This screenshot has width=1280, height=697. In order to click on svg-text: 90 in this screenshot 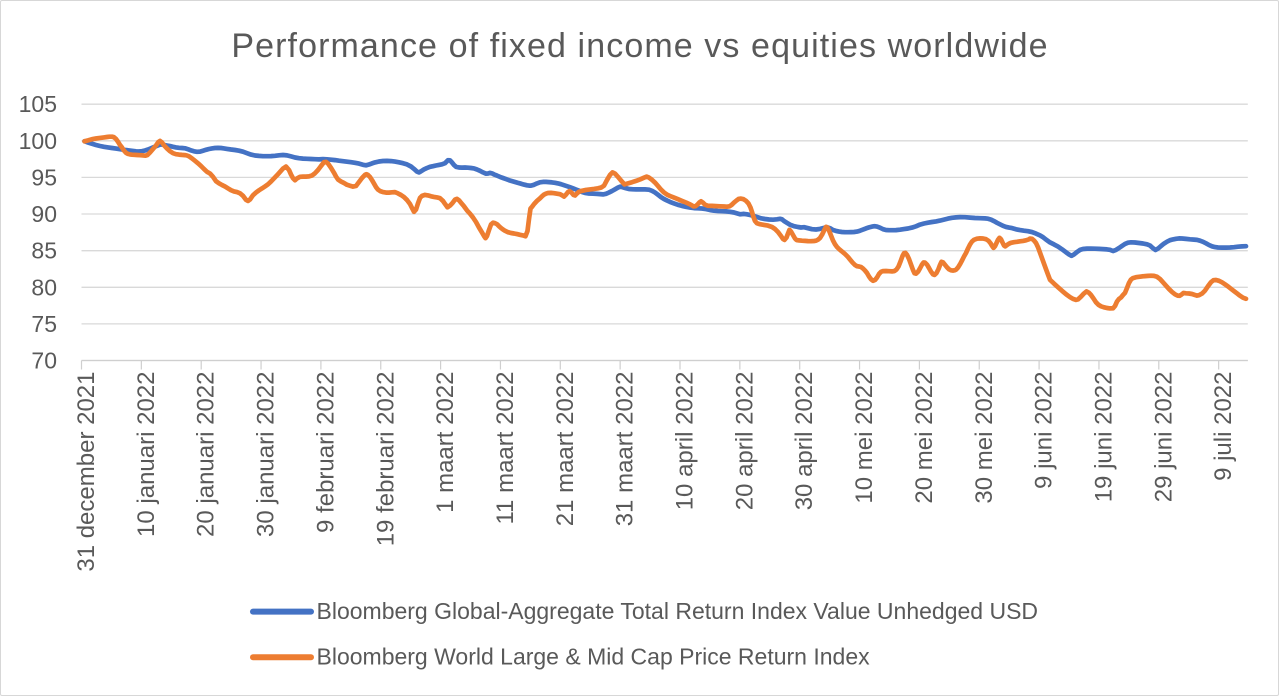, I will do `click(44, 214)`.